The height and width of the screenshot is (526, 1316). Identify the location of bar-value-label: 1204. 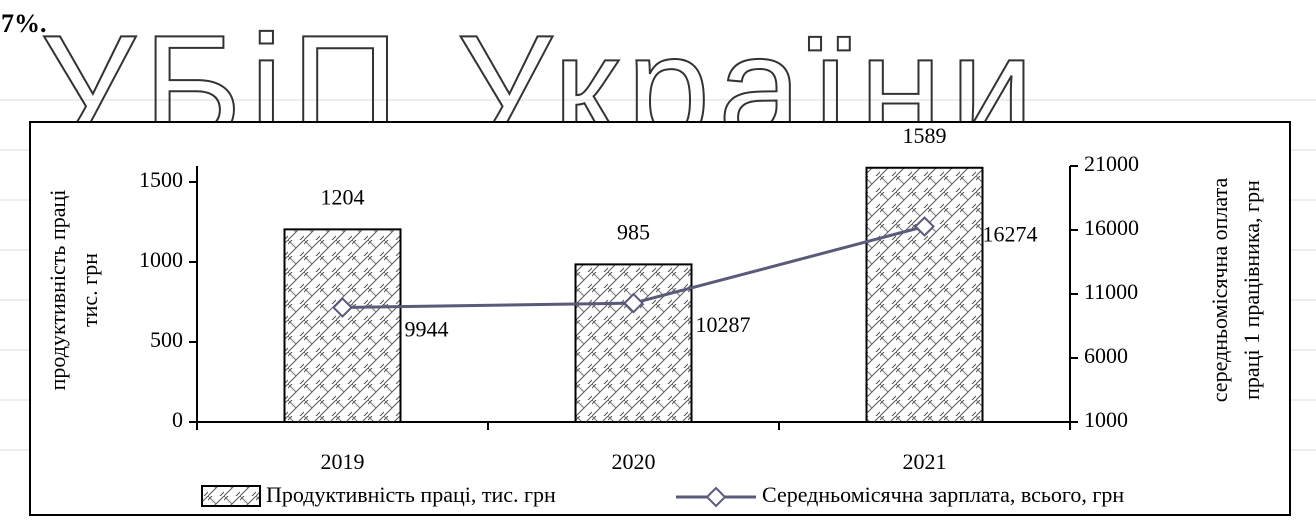
(343, 196).